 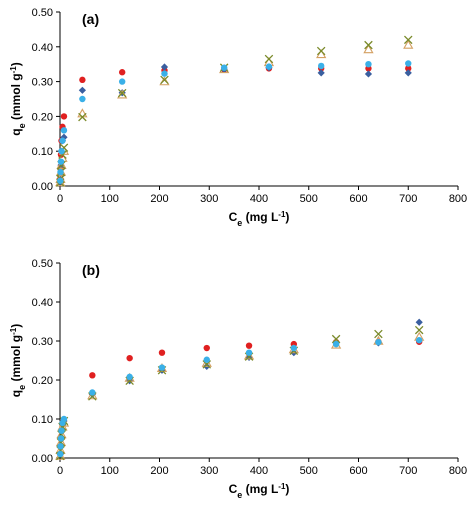 I want to click on y-axis-label: qe (mmol g-1), so click(x=18, y=98).